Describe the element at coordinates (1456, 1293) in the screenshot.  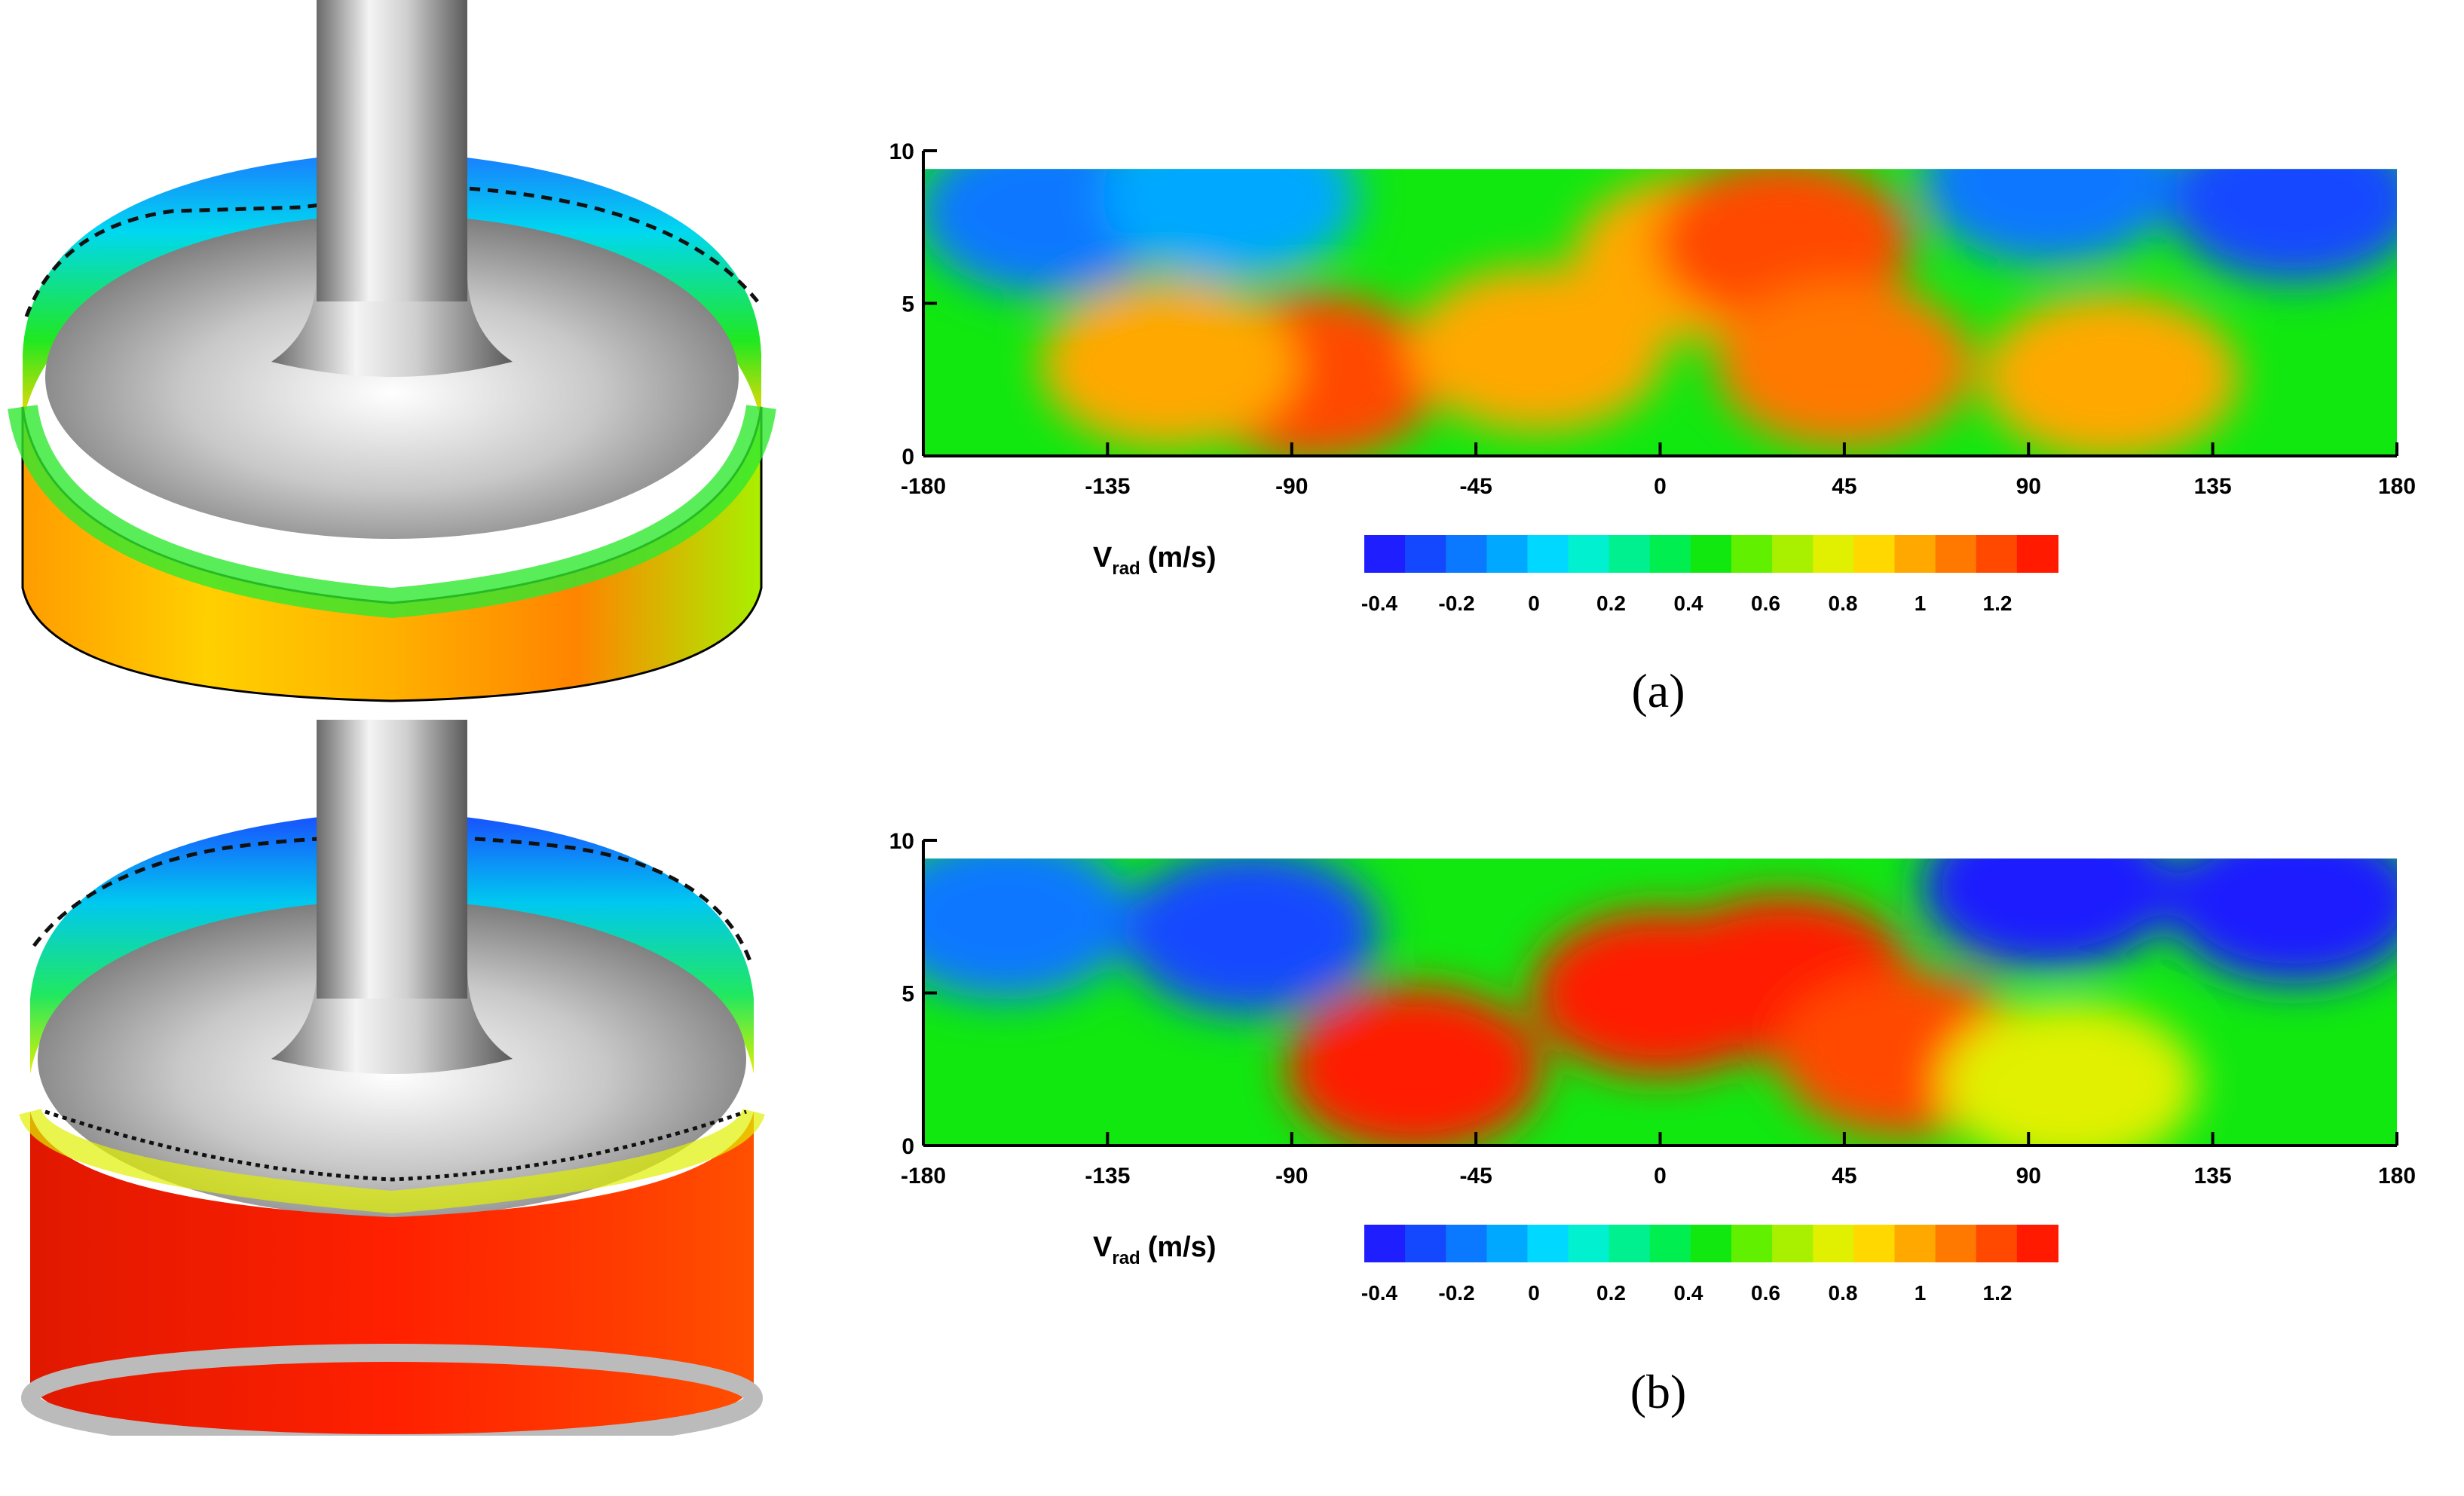
I see `colorbar-tick-label: -0.2` at that location.